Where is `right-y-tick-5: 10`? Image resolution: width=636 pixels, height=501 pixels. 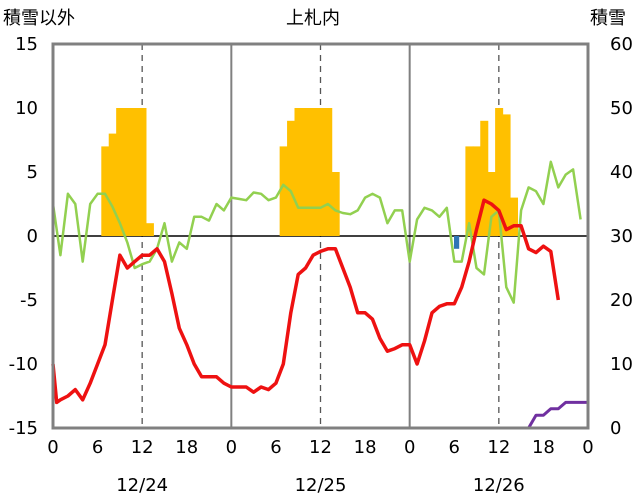
right-y-tick-5: 10 is located at coordinates (621, 364).